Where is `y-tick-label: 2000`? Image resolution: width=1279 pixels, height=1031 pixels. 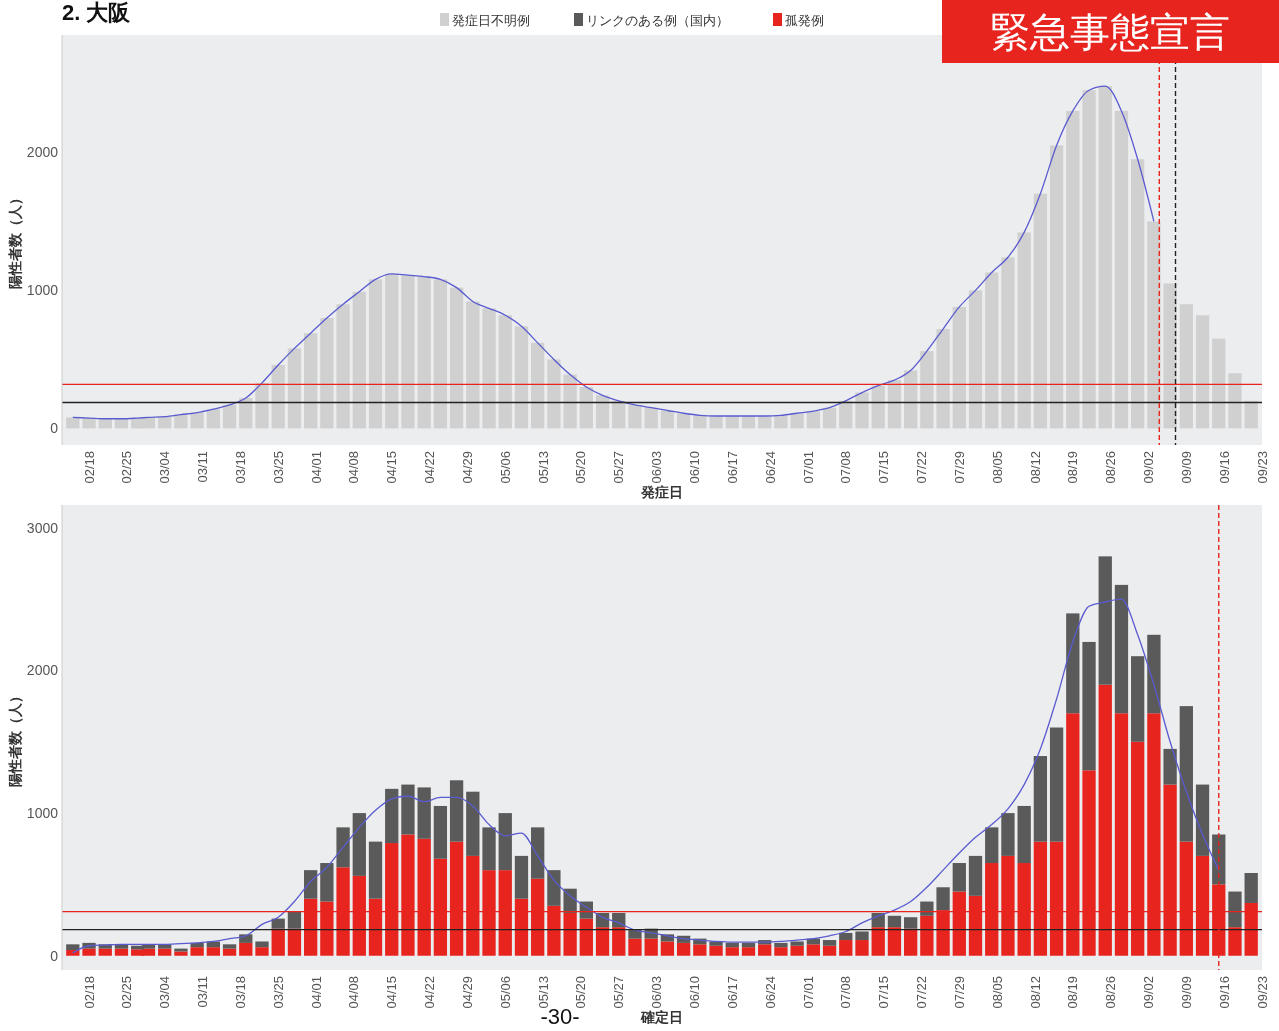 y-tick-label: 2000 is located at coordinates (42, 152).